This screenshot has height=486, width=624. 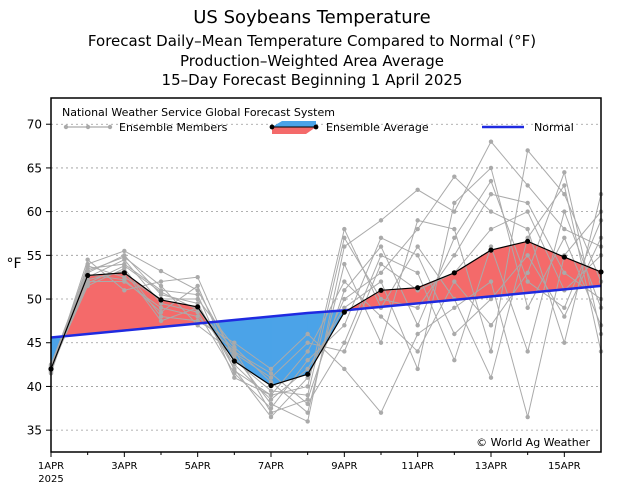 I want to click on legend-members-label: Ensemble Members, so click(x=173, y=127).